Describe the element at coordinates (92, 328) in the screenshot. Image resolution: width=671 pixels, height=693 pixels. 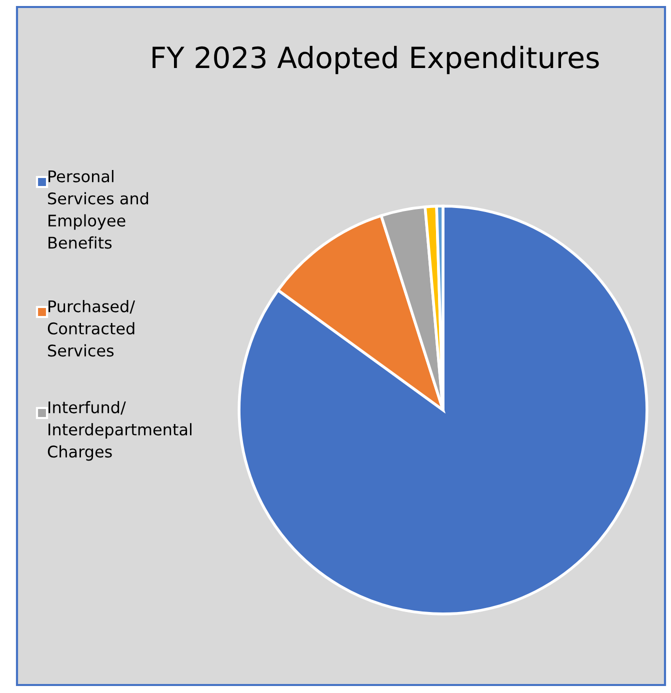
I see `legend-label: Purchased/Contracted Services` at that location.